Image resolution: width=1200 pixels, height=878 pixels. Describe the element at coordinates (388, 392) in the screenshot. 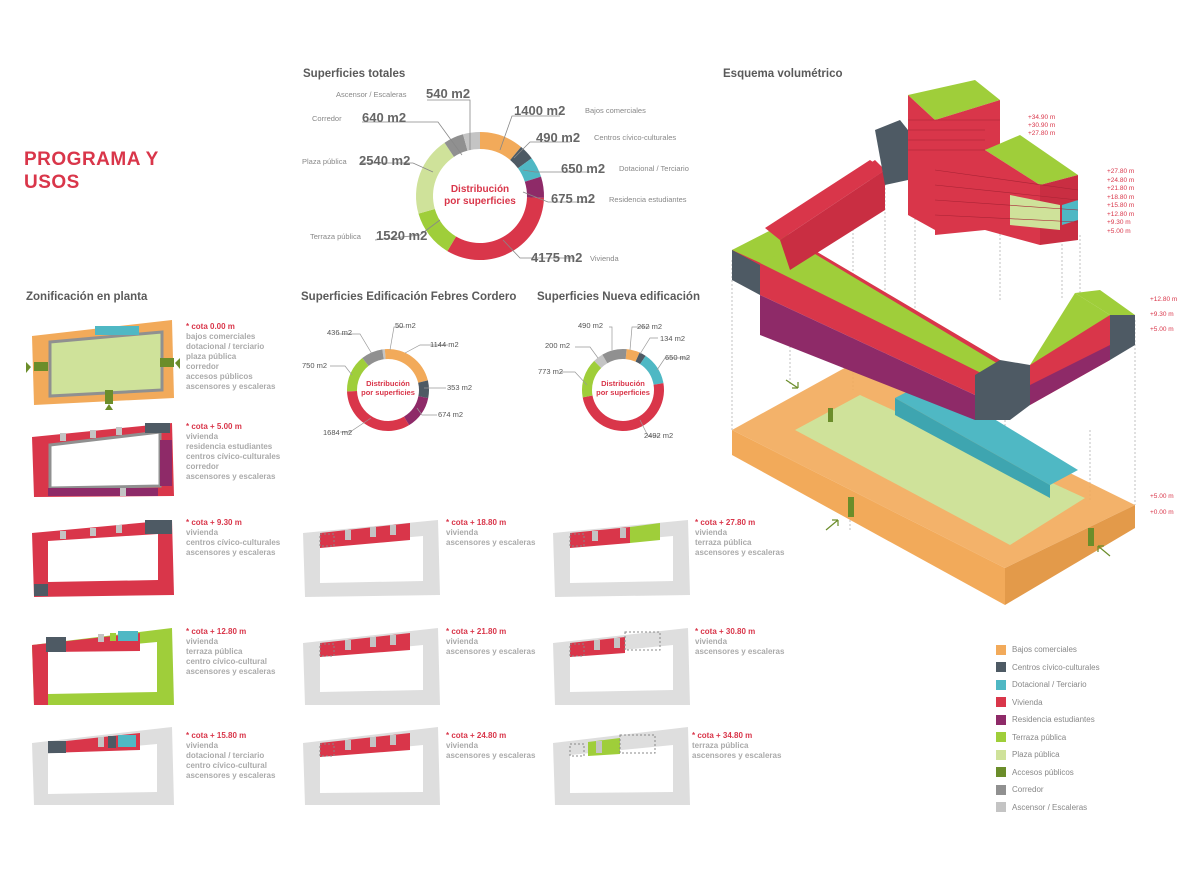

I see `febres-center-2: por superficies` at that location.